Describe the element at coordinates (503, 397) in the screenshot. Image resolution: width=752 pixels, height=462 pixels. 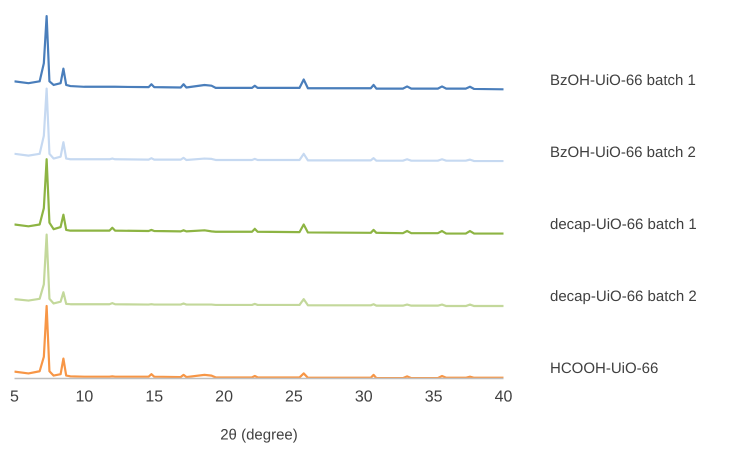
I see `x-tick-label: 40` at that location.